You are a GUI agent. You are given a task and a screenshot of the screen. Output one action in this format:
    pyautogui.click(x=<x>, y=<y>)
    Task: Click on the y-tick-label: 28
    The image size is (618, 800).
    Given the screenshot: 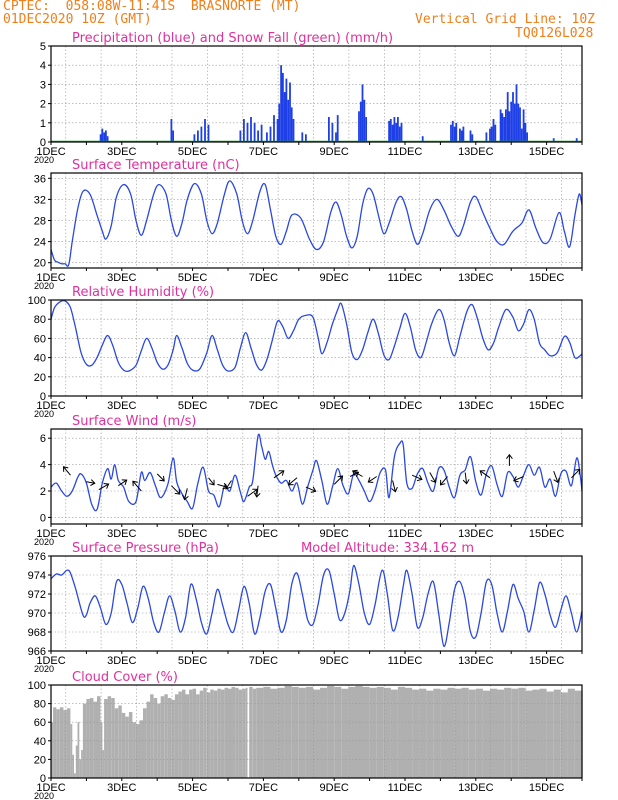 What is the action you would take?
    pyautogui.click(x=40, y=222)
    